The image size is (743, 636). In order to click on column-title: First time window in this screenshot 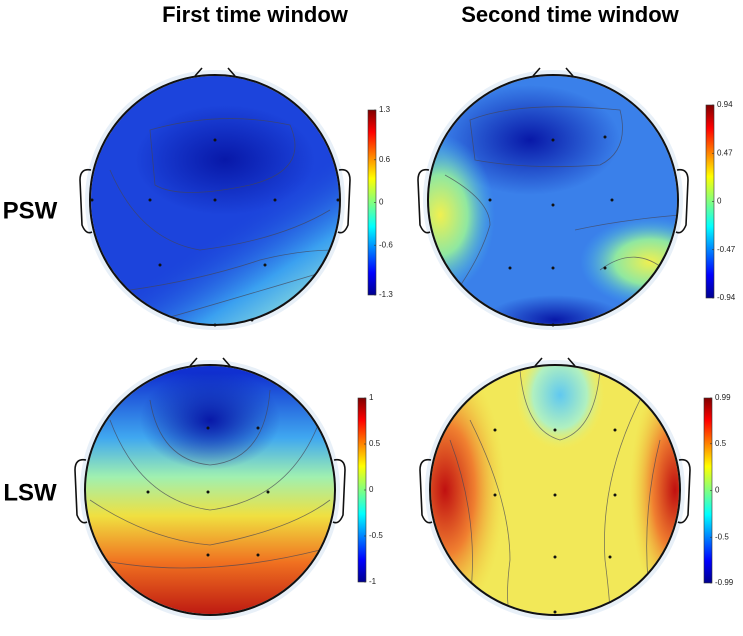, I will do `click(255, 14)`.